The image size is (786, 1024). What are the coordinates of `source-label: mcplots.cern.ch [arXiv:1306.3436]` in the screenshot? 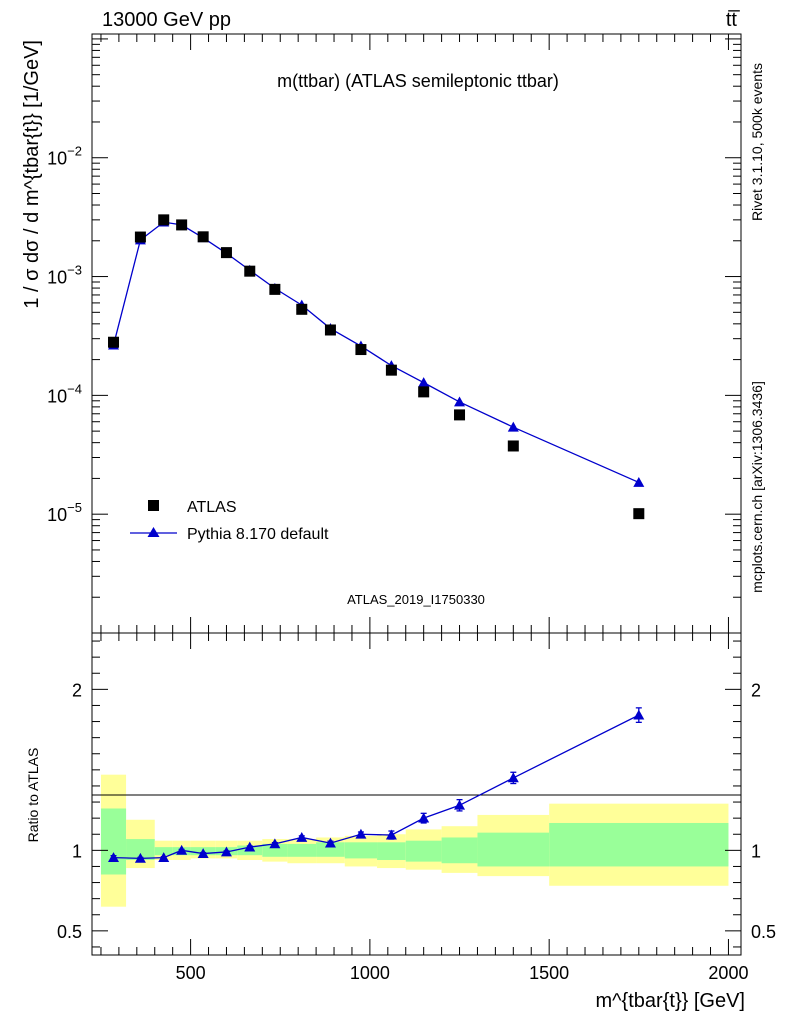 It's located at (757, 487).